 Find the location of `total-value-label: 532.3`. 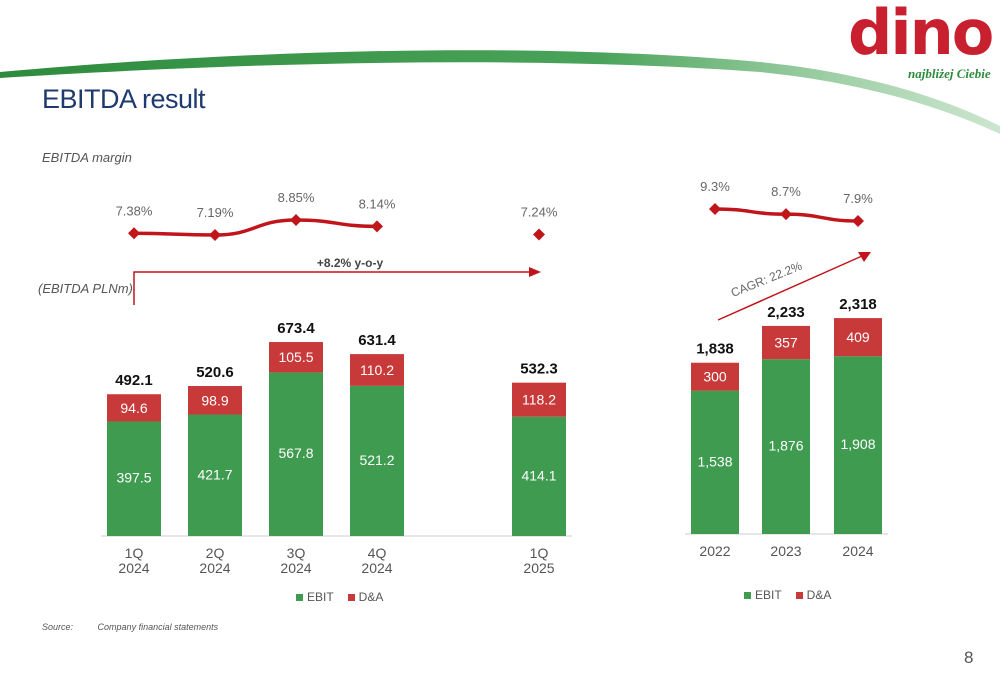

total-value-label: 532.3 is located at coordinates (539, 369).